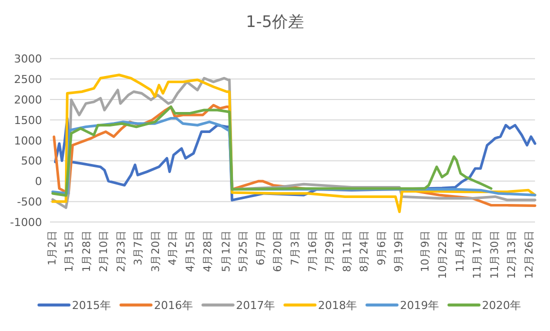 The image size is (550, 331). What do you see at coordinates (28, 99) in the screenshot?
I see `y-tick-label: 2000` at bounding box center [28, 99].